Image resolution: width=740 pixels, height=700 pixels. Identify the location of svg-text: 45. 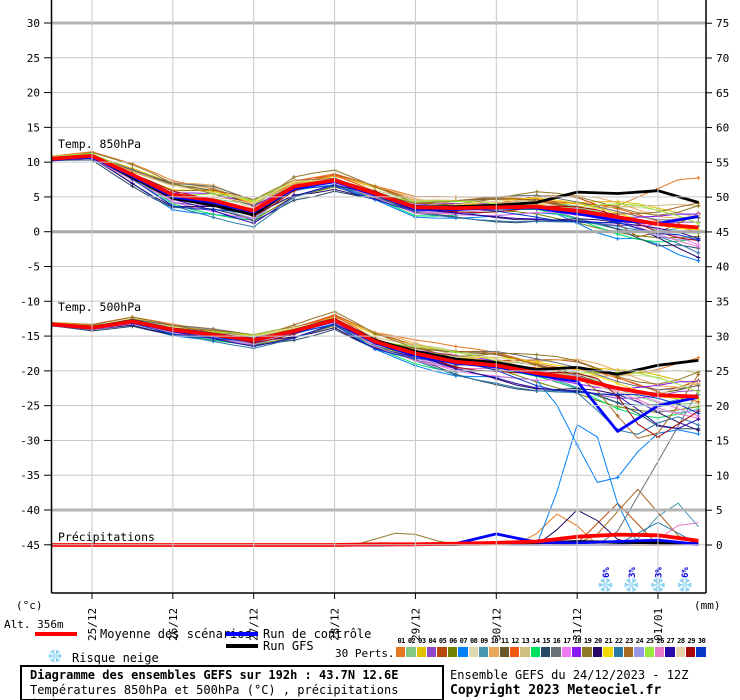
(722, 232).